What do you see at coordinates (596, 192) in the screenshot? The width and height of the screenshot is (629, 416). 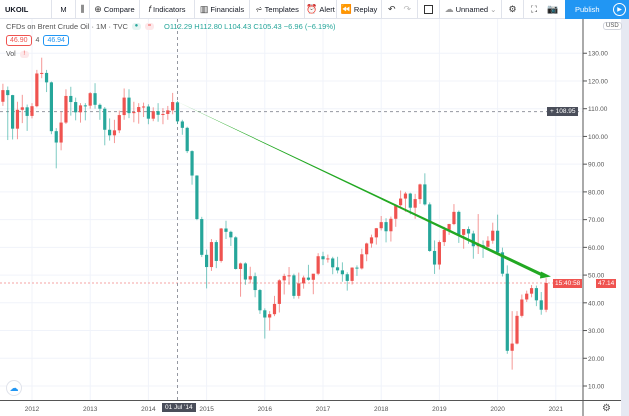 I see `price-tick-label: 80.00` at bounding box center [596, 192].